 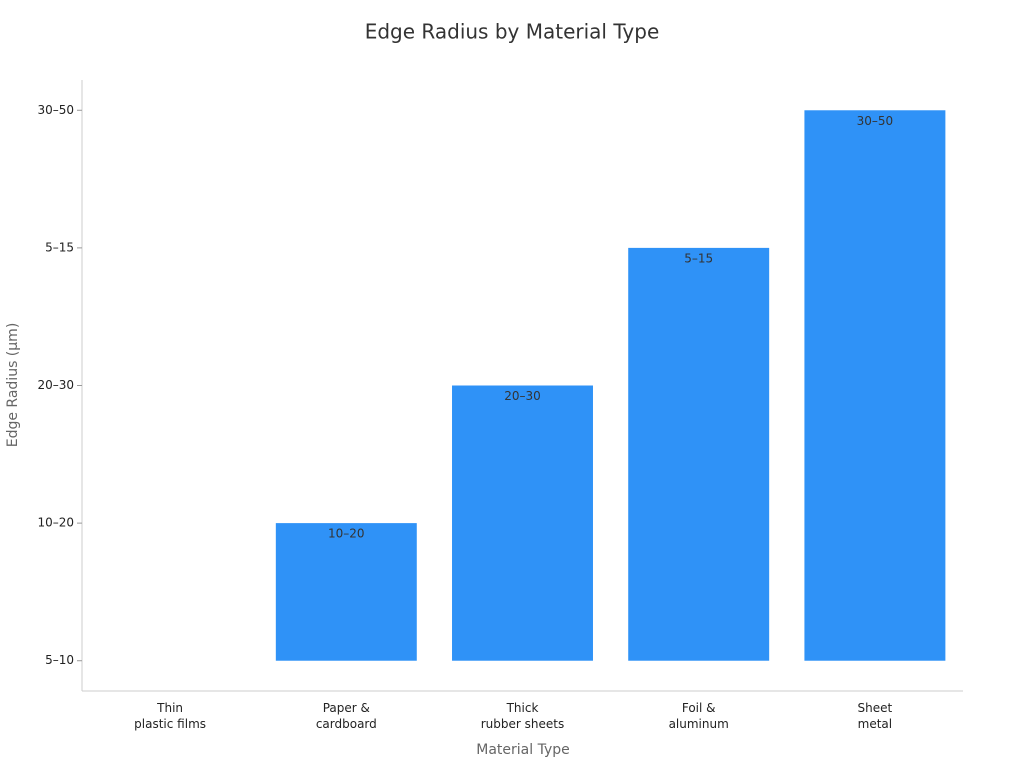 I want to click on y-tick-label: 10–20, so click(x=55, y=523).